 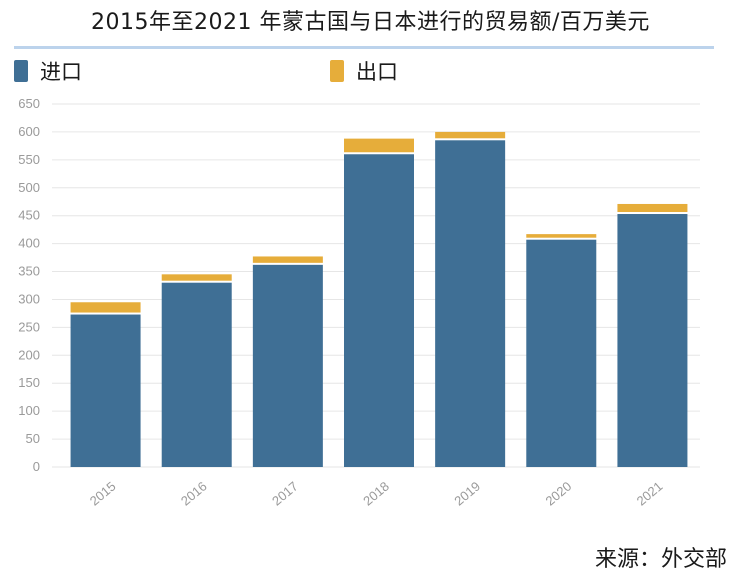 I want to click on y-tick-label: 200, so click(x=29, y=354).